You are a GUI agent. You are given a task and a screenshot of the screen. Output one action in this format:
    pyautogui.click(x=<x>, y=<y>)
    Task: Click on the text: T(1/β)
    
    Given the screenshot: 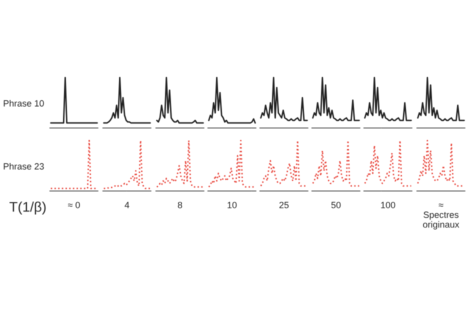 What is the action you would take?
    pyautogui.click(x=28, y=208)
    